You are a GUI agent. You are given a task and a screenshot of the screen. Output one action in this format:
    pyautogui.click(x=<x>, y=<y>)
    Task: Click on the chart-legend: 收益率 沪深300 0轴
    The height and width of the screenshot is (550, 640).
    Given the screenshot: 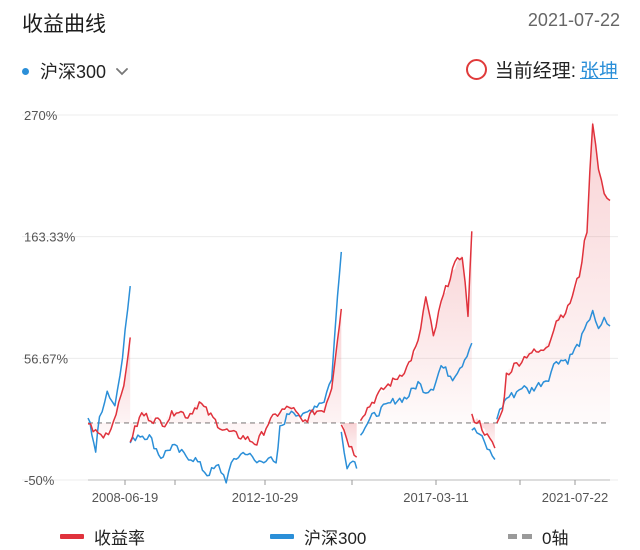 What is the action you would take?
    pyautogui.click(x=320, y=536)
    